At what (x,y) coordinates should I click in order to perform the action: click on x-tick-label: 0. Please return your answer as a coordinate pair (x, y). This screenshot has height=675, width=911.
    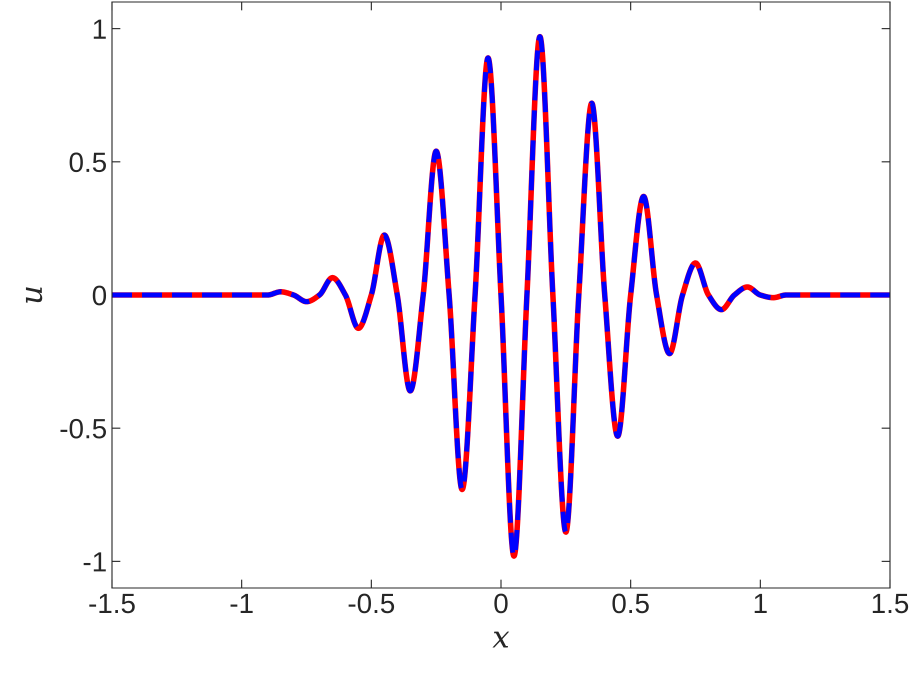
    Looking at the image, I should click on (501, 604).